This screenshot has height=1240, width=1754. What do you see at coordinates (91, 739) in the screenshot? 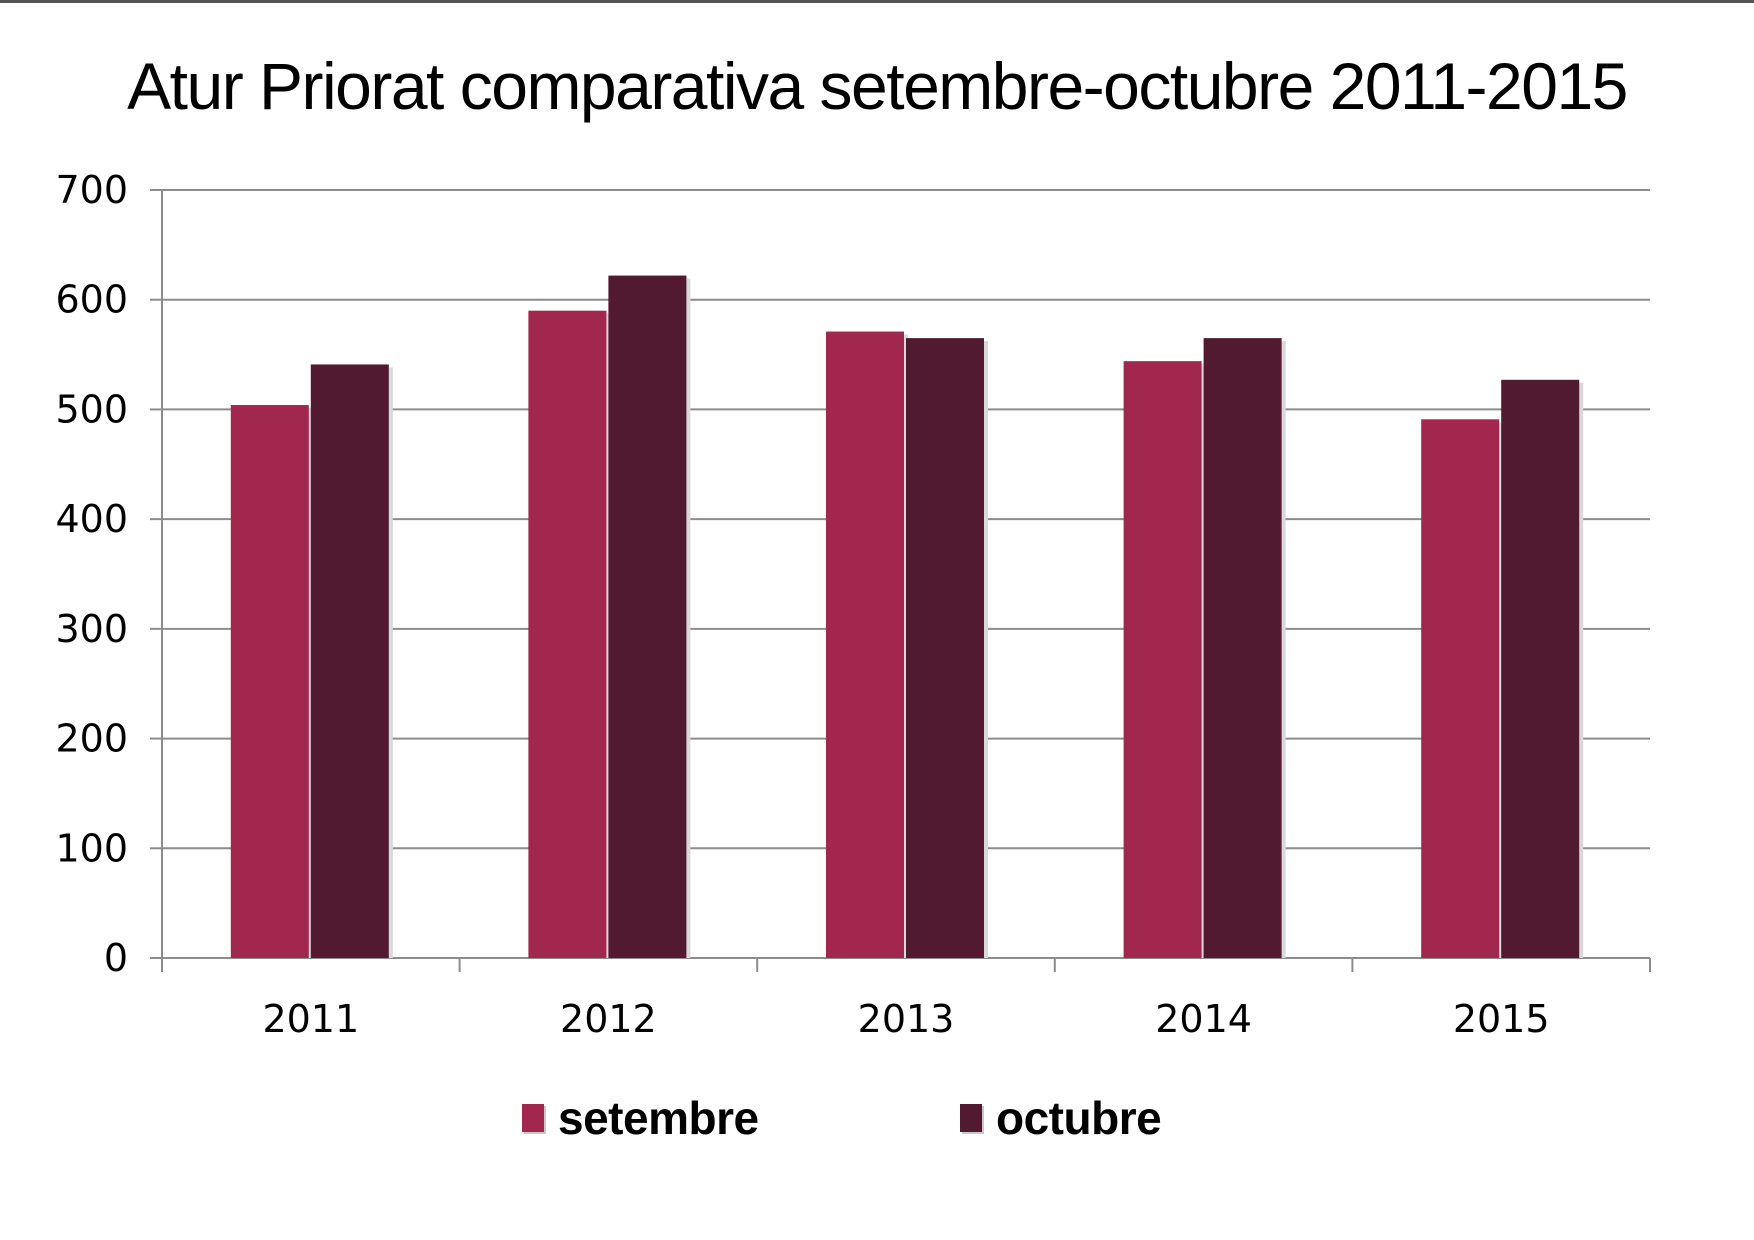
I see `y-tick-label-200: 200` at bounding box center [91, 739].